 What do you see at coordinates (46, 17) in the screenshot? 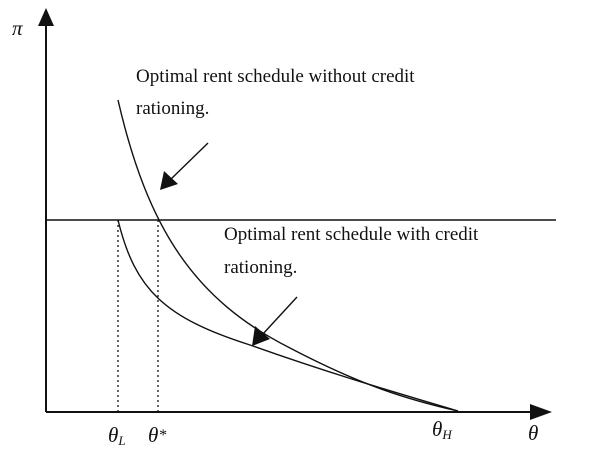
I see `y-axis-arrowhead` at bounding box center [46, 17].